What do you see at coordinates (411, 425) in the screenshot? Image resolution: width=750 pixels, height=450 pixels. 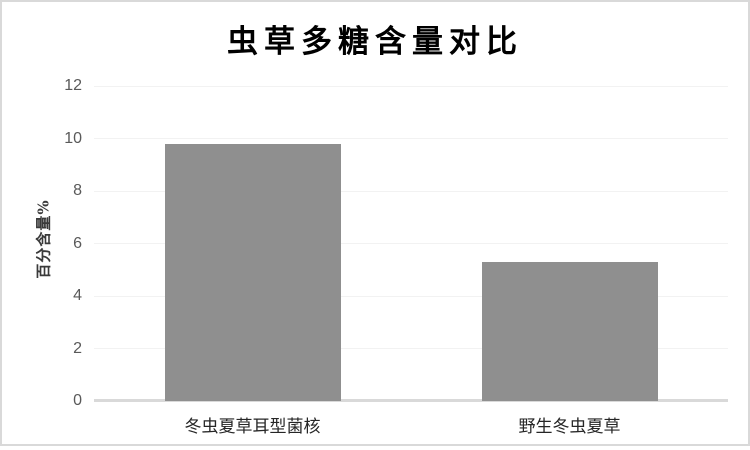 I see `category-labels: 冬虫夏草耳型菌核 野生冬虫夏草` at bounding box center [411, 425].